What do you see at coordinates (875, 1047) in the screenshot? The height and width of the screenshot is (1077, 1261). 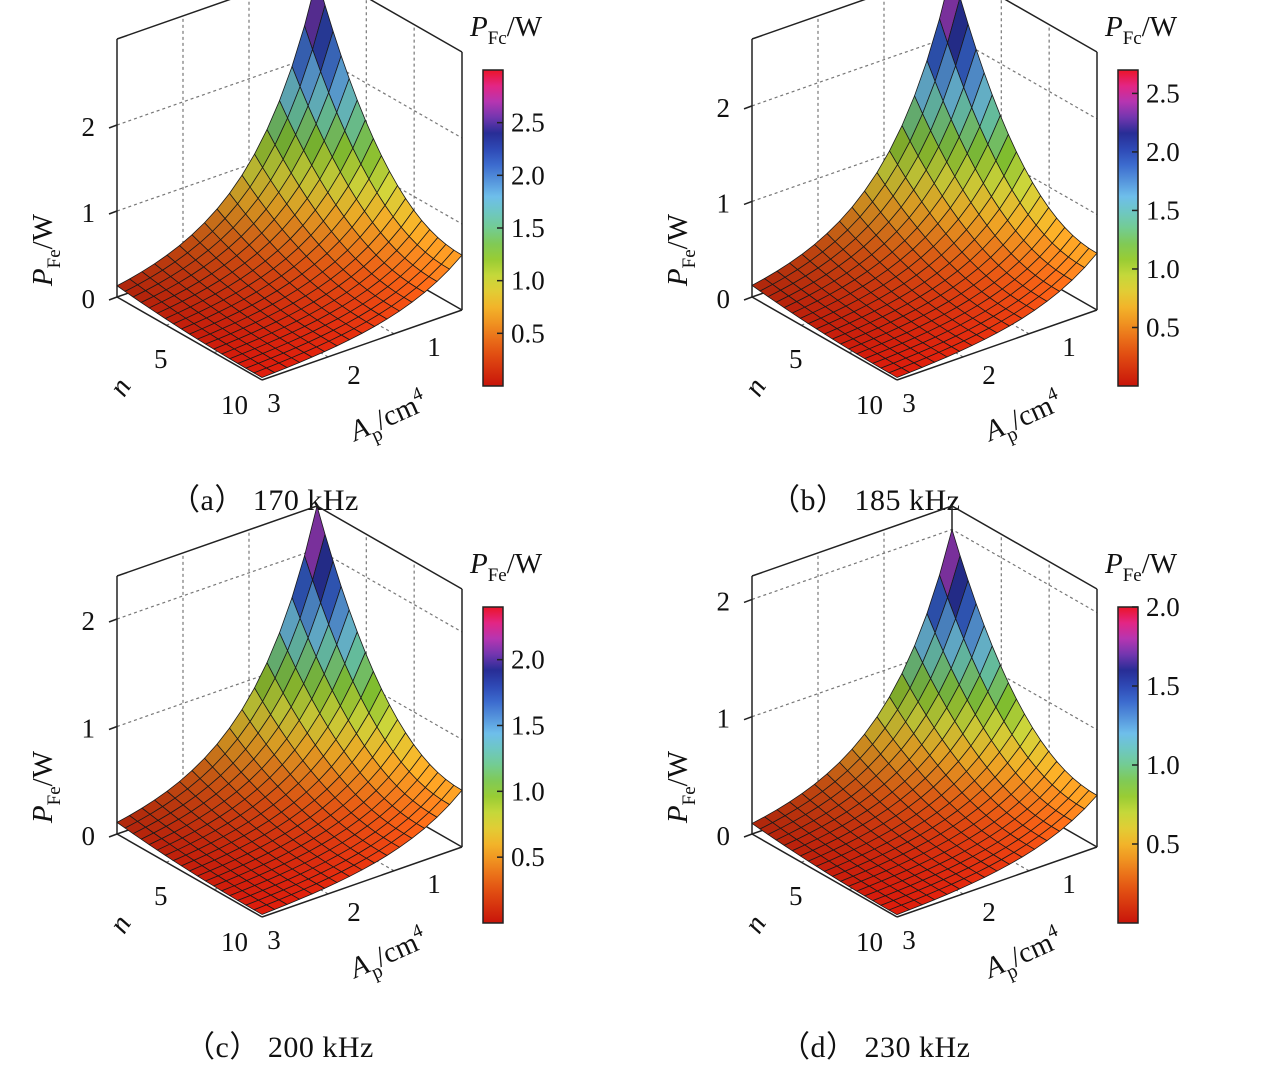 I see `caption-d: （d） 230 kHz` at bounding box center [875, 1047].